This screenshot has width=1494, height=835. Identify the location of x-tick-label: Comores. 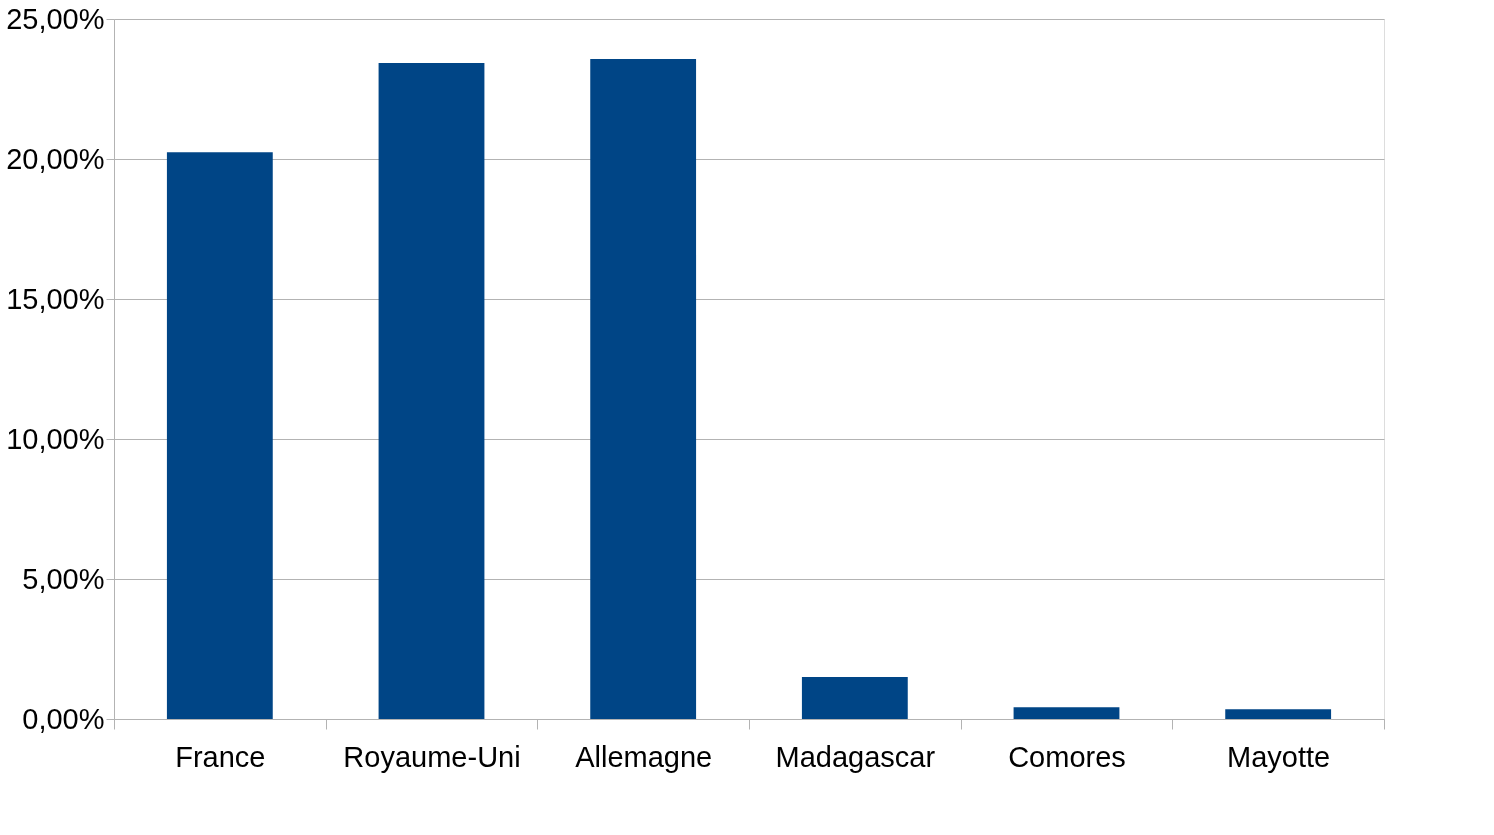
(1067, 756).